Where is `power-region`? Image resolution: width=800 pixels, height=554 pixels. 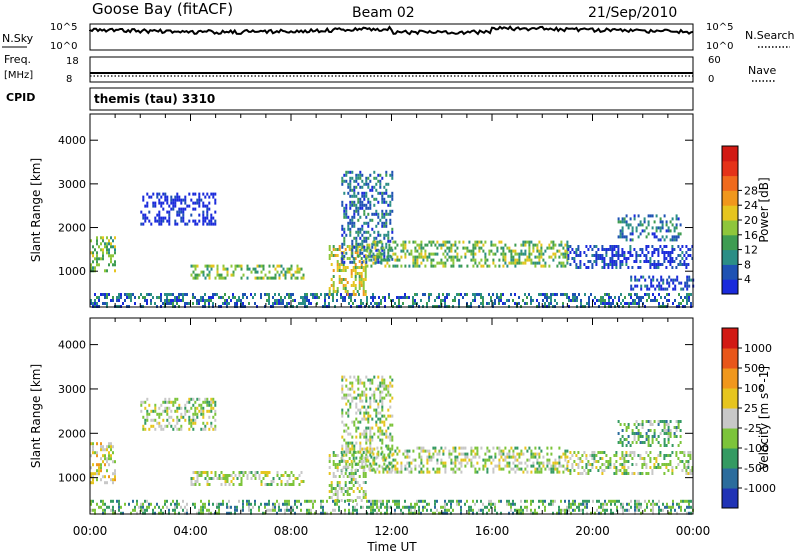
power-region is located at coordinates (103, 254).